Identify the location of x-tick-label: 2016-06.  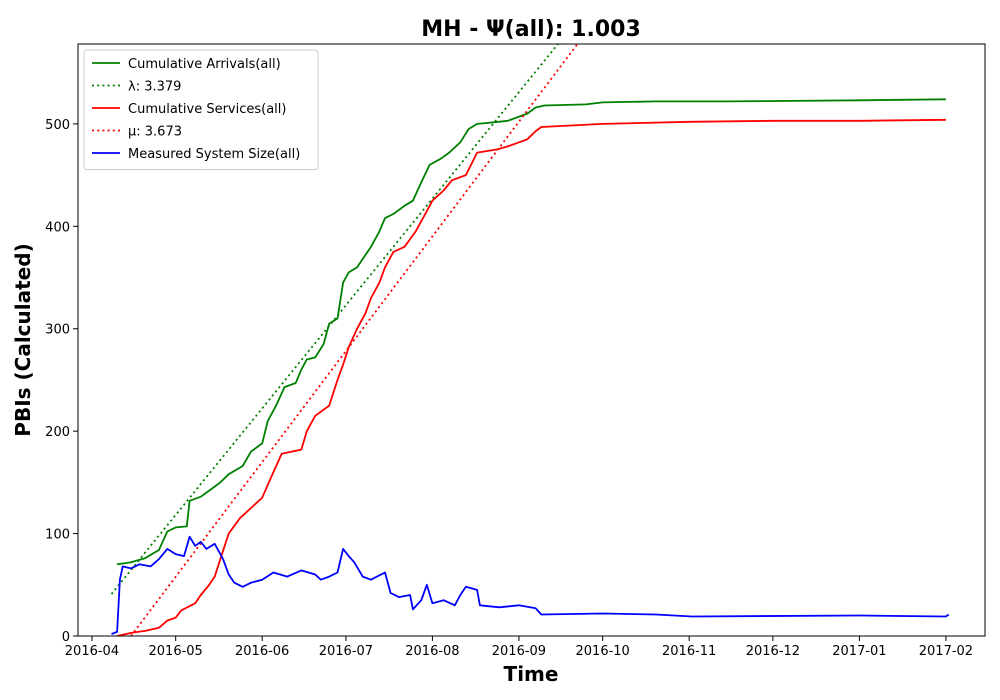
(262, 651).